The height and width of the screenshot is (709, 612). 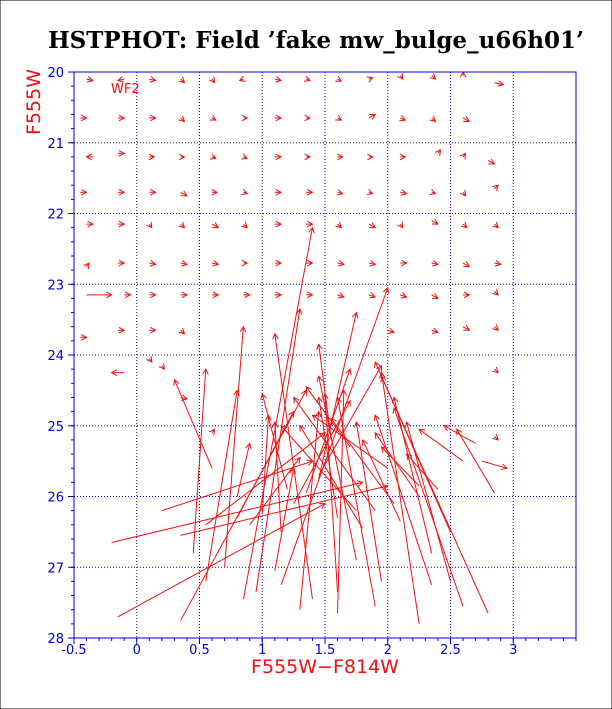 What do you see at coordinates (34, 102) in the screenshot?
I see `y-axis-label: F555W` at bounding box center [34, 102].